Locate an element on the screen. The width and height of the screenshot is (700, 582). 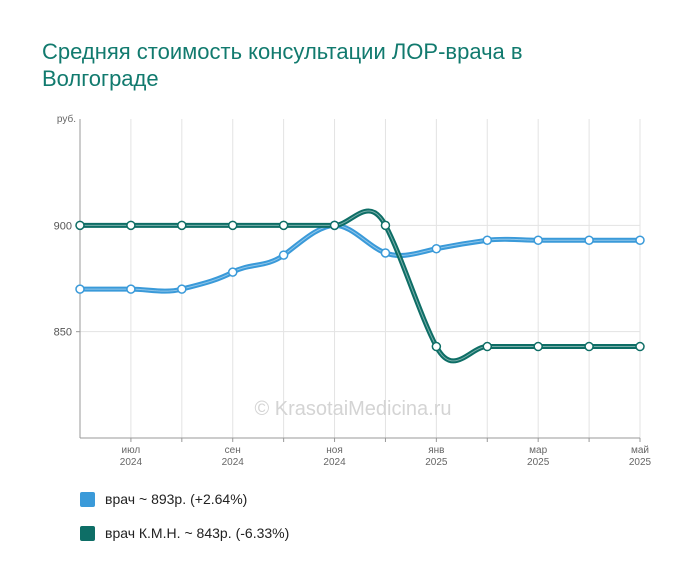
x-tick-label: май is located at coordinates (640, 450).